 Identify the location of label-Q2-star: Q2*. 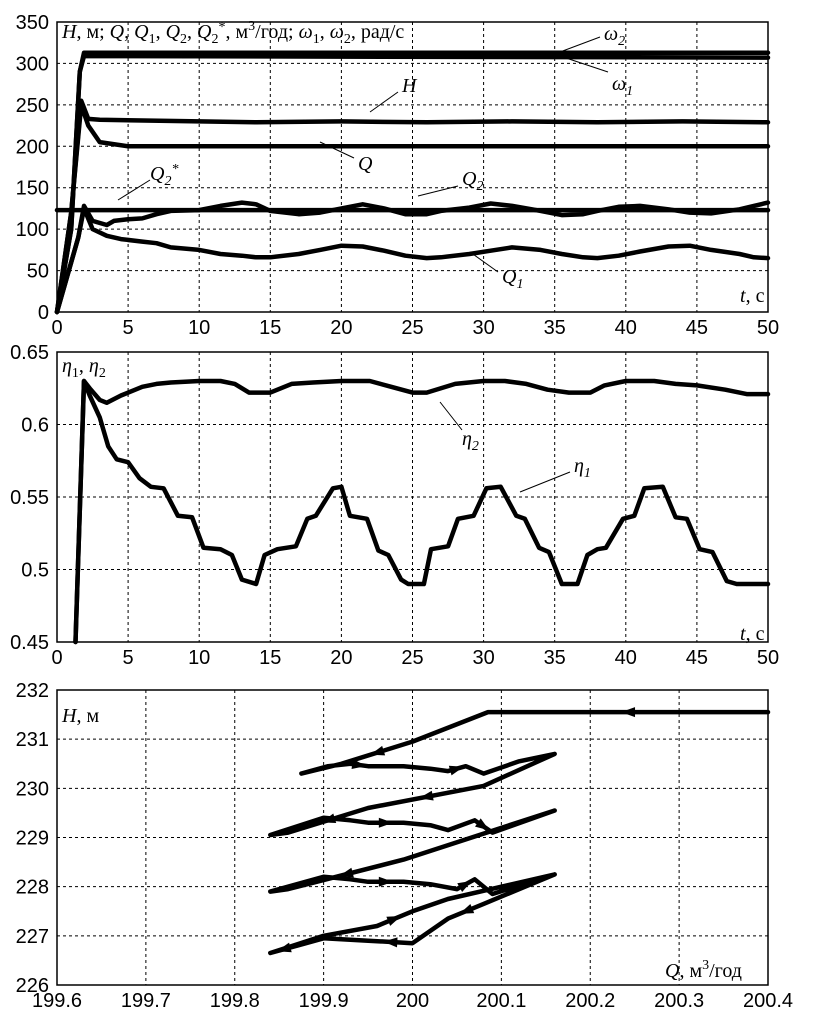
(164, 175).